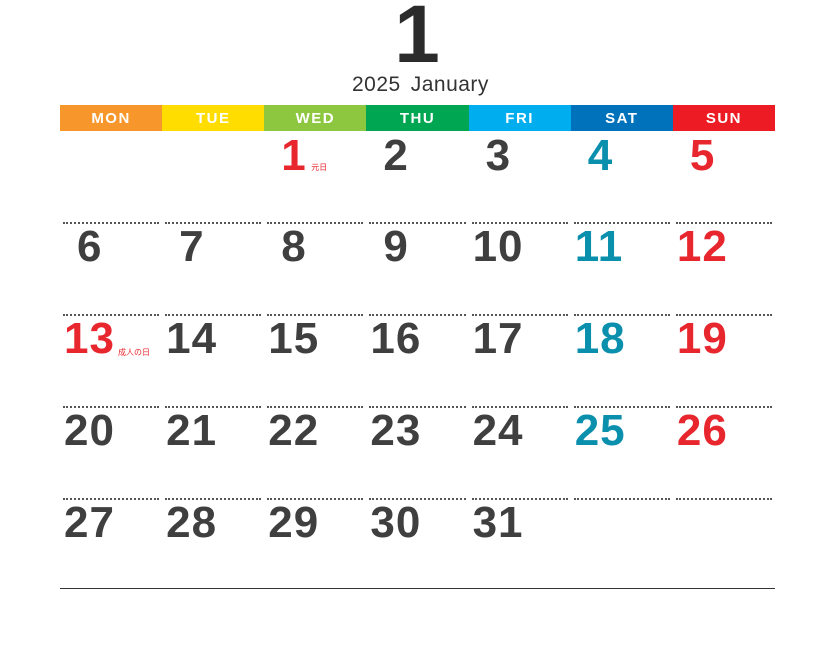 This screenshot has height=670, width=834. I want to click on holiday-label: 成人の日, so click(134, 352).